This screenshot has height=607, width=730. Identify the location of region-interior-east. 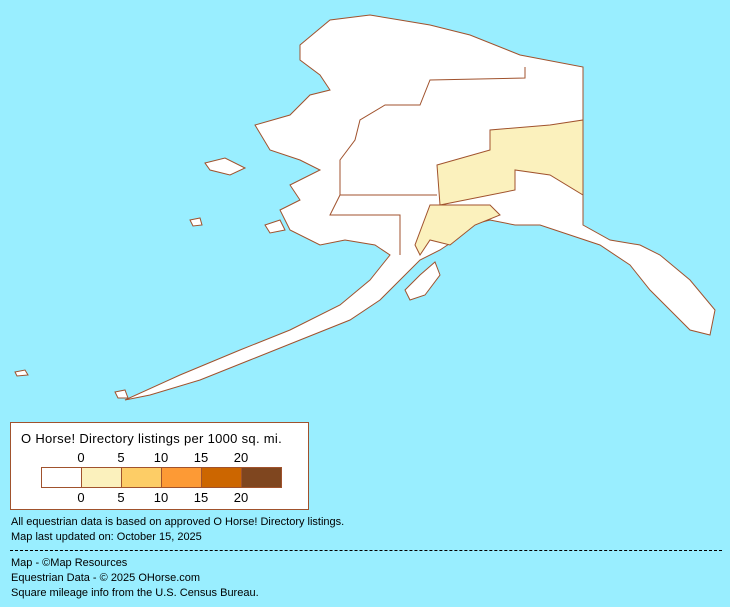
(510, 162).